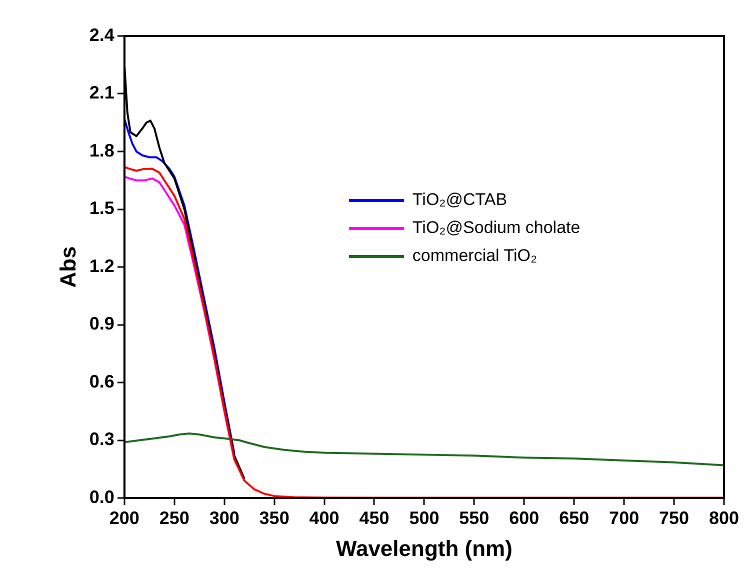  I want to click on x-tick-label: 500, so click(424, 518).